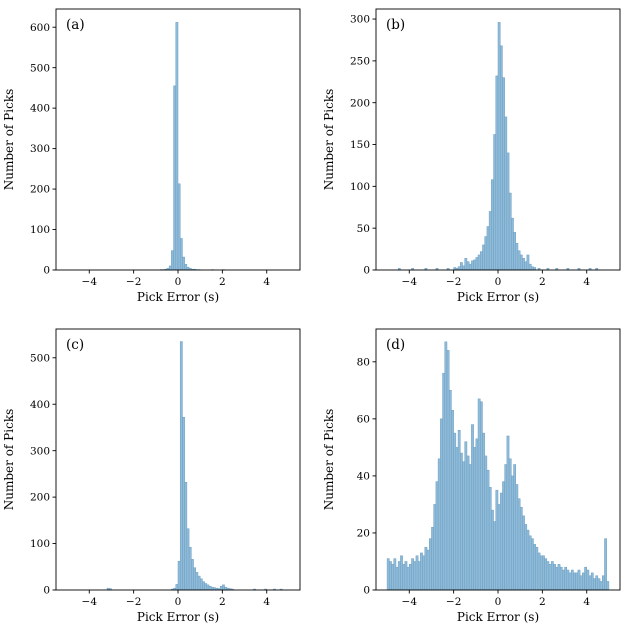 The width and height of the screenshot is (640, 641). Describe the element at coordinates (178, 617) in the screenshot. I see `x-axis-label: Pick Error (s)` at that location.